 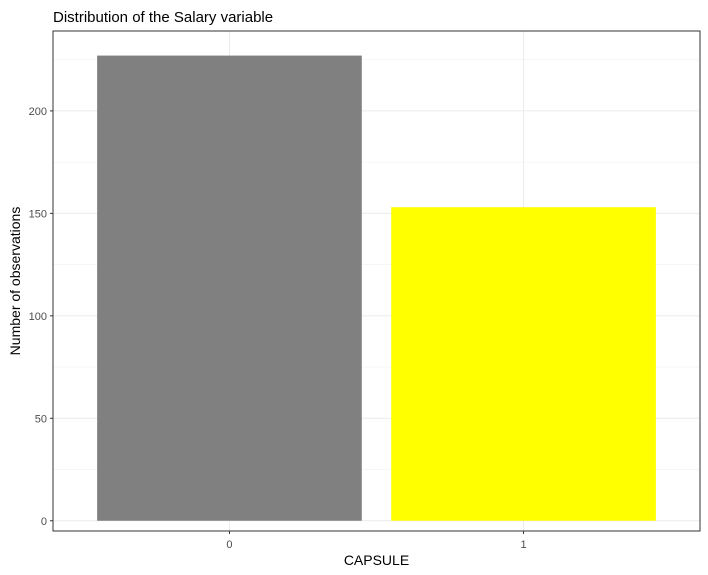 What do you see at coordinates (15, 281) in the screenshot?
I see `y-axis-title: Number of observations` at bounding box center [15, 281].